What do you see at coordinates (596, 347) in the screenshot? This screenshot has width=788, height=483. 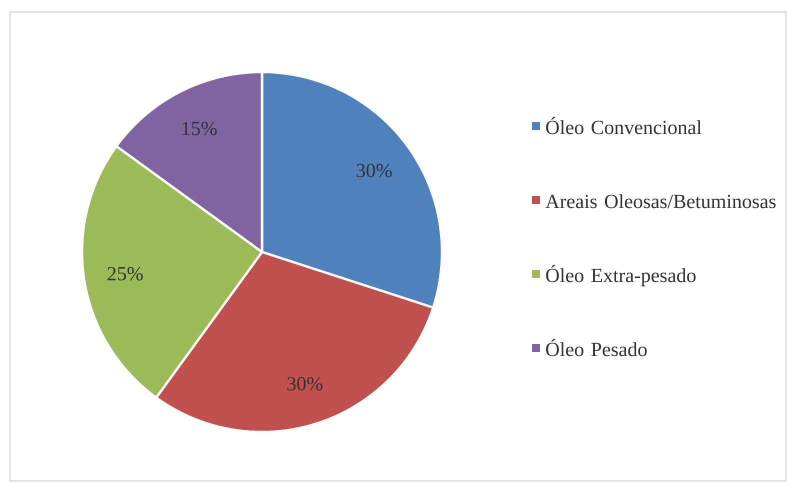 I see `legend-label: Óleo Pesado` at bounding box center [596, 347].